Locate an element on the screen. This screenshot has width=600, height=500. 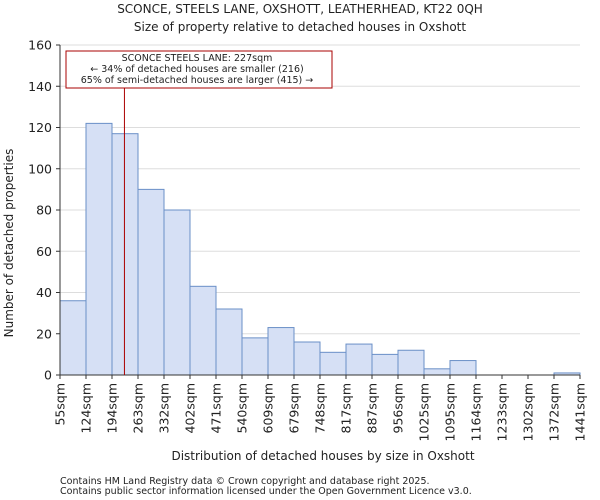
bar-55sqm is located at coordinates (73, 338).